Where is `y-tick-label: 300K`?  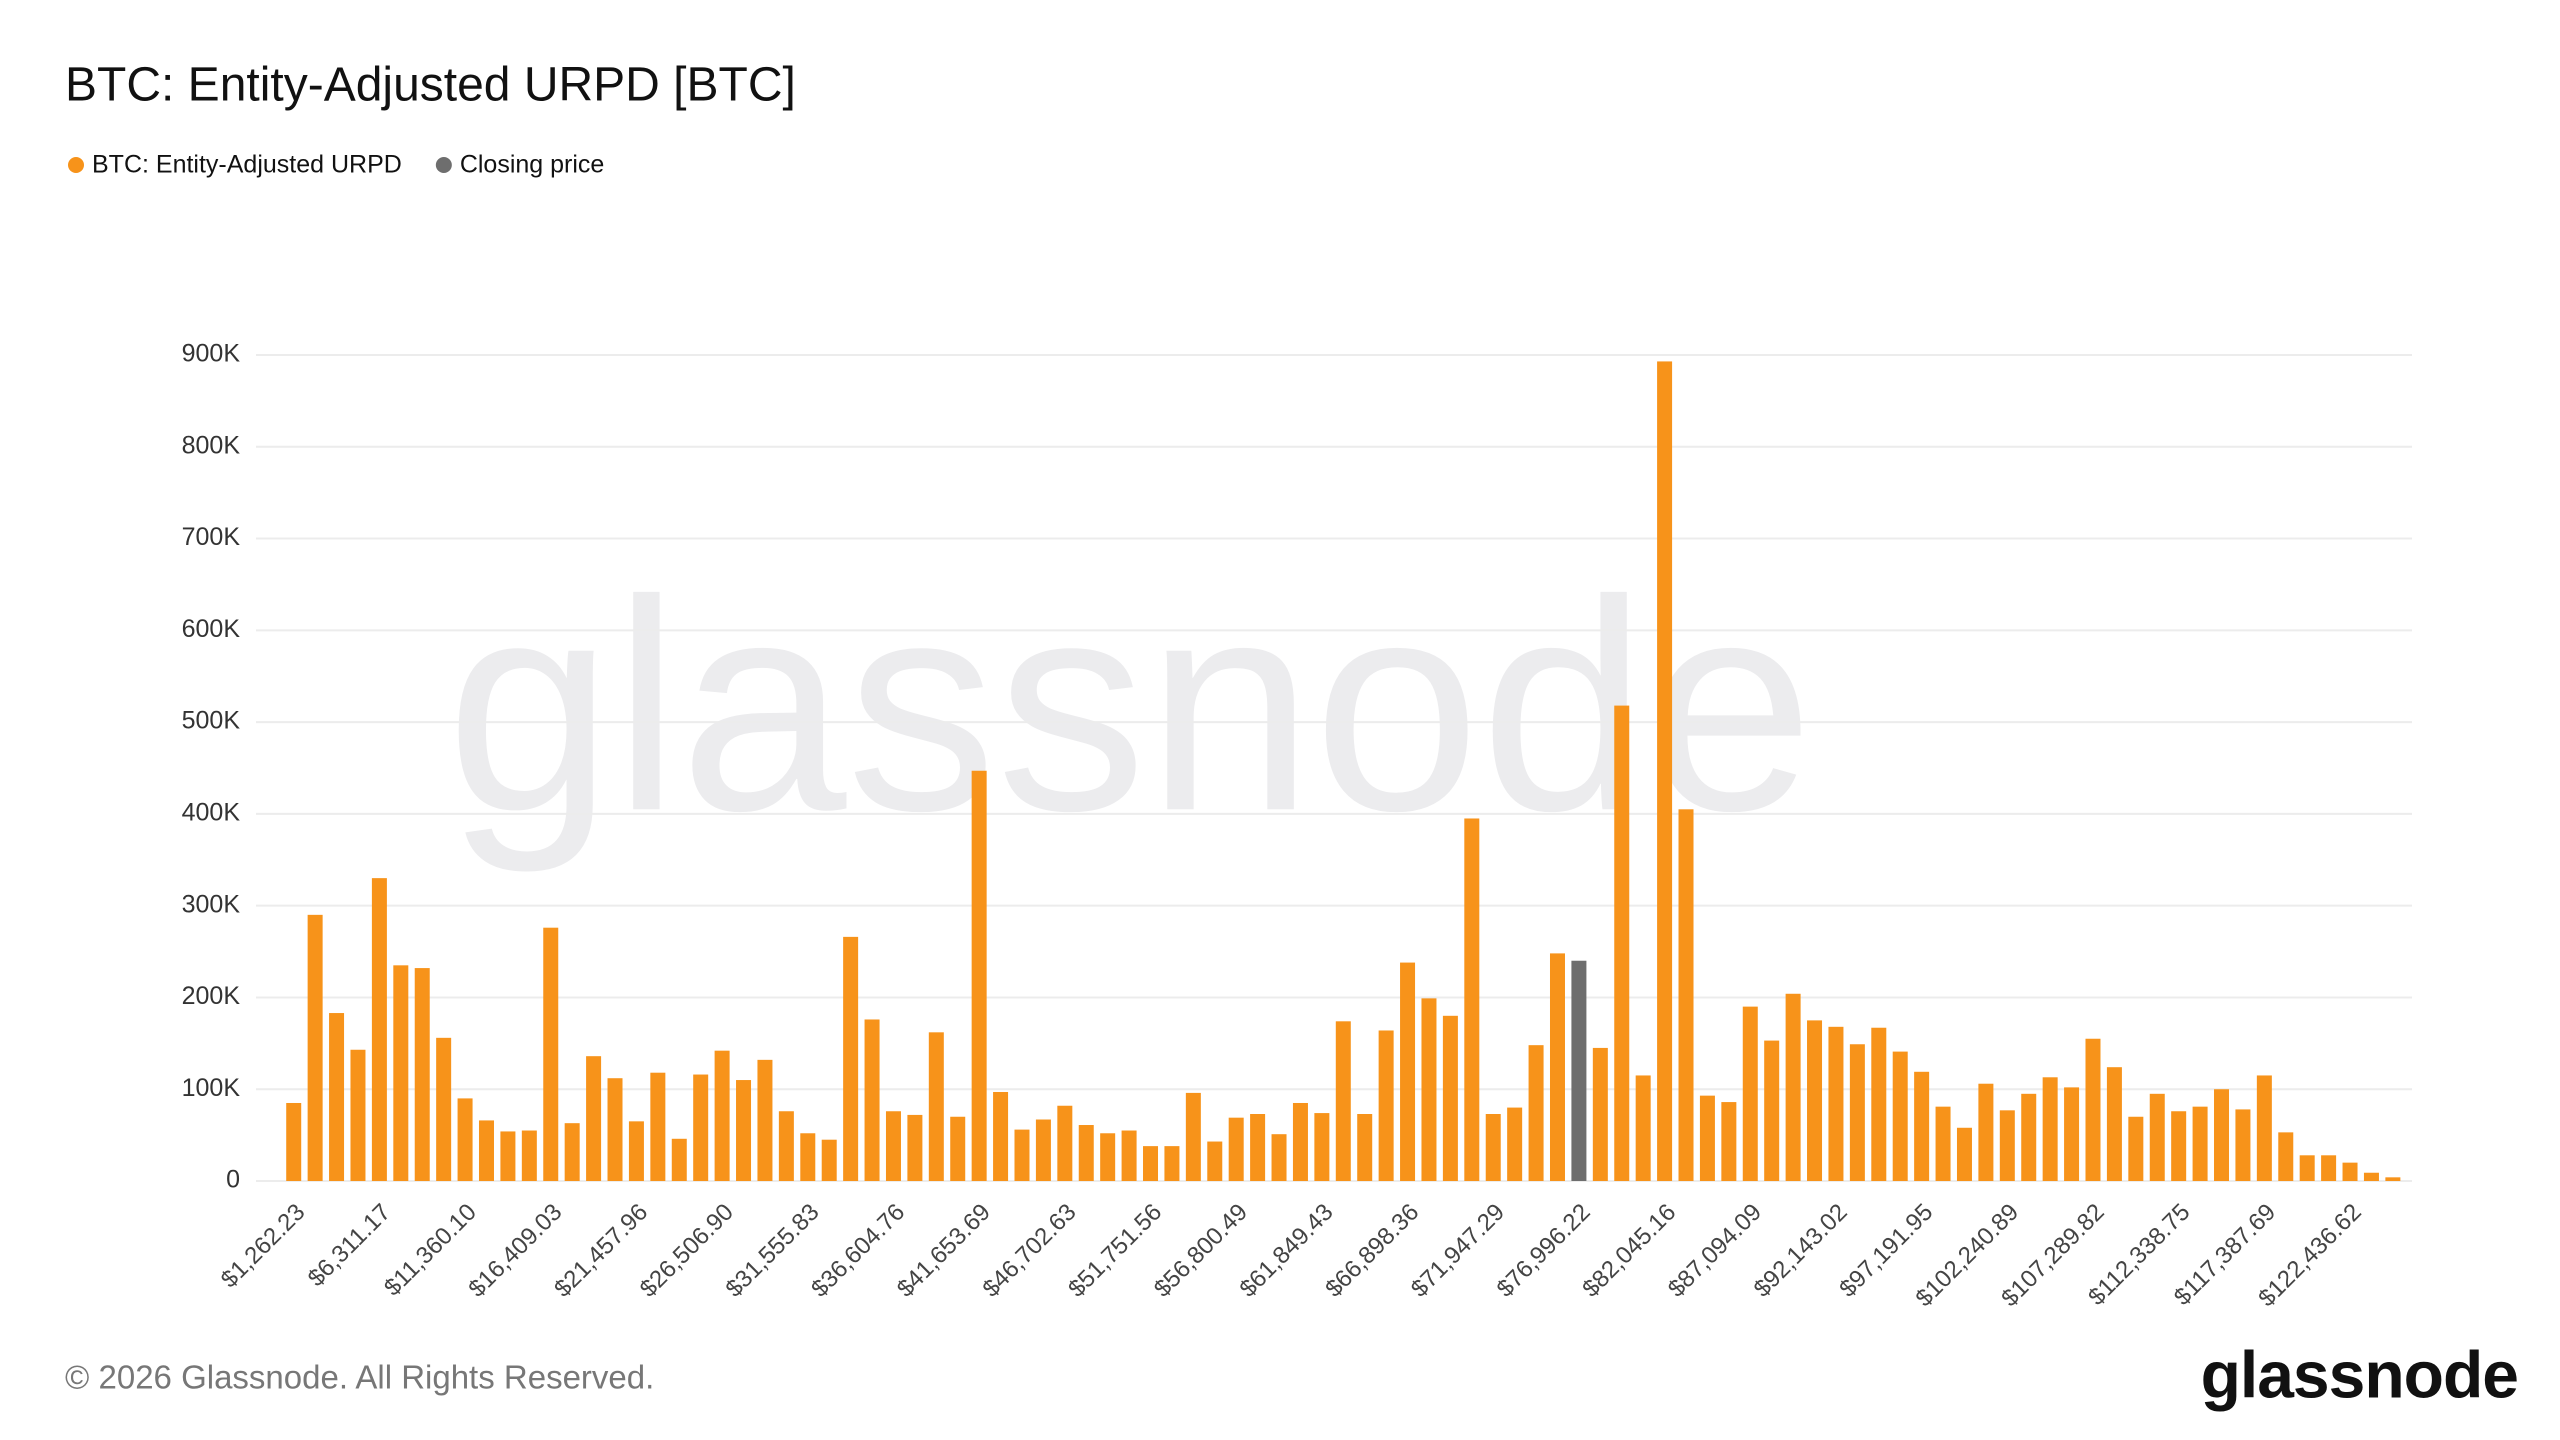 y-tick-label: 300K is located at coordinates (211, 904).